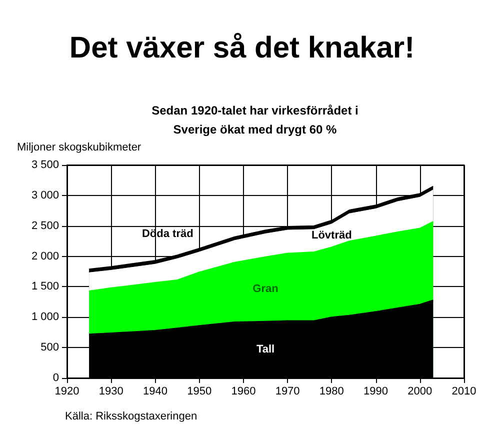 The image size is (484, 436). Describe the element at coordinates (331, 235) in the screenshot. I see `series-label: Lövträd` at that location.